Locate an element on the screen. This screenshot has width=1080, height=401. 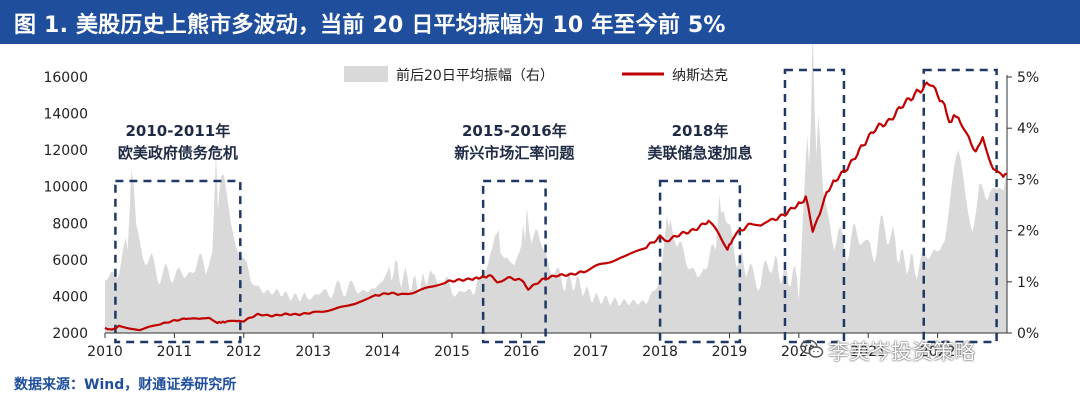
x-tick-label: 2013 is located at coordinates (313, 352).